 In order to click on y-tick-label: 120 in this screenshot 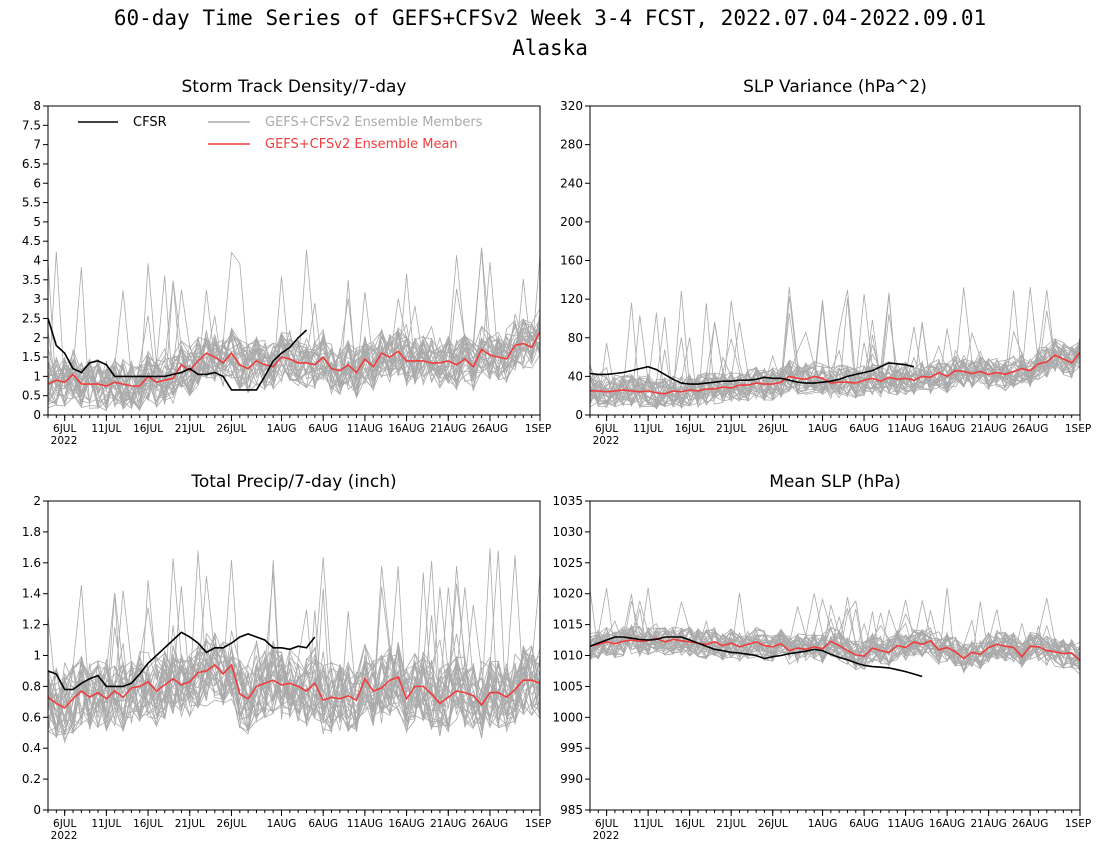, I will do `click(571, 299)`.